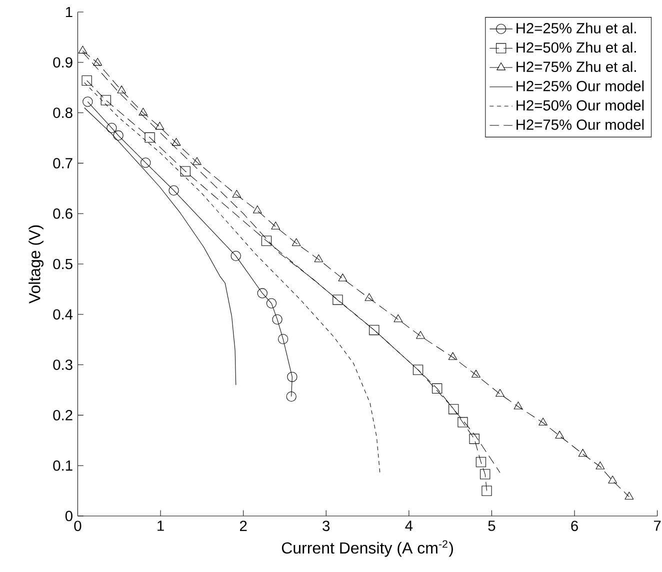 The width and height of the screenshot is (662, 572). I want to click on legend-label: H2=75% Our model, so click(580, 124).